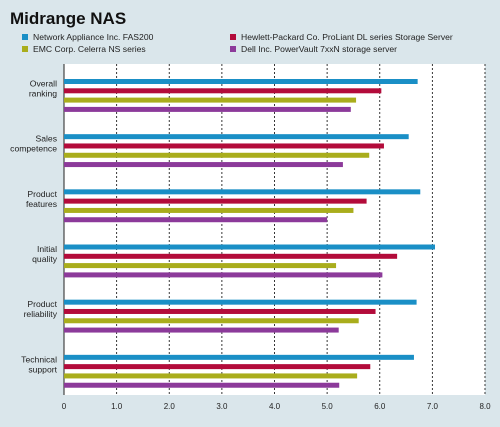  I want to click on category-label: Product reliability, so click(41, 309).